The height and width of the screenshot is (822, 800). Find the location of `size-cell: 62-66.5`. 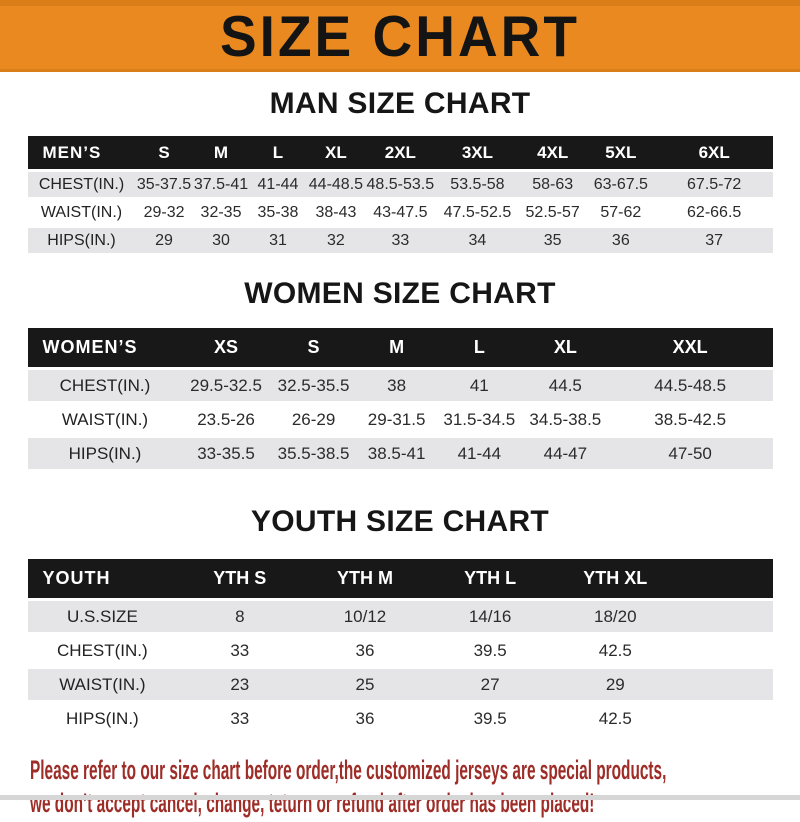

size-cell: 62-66.5 is located at coordinates (714, 212).